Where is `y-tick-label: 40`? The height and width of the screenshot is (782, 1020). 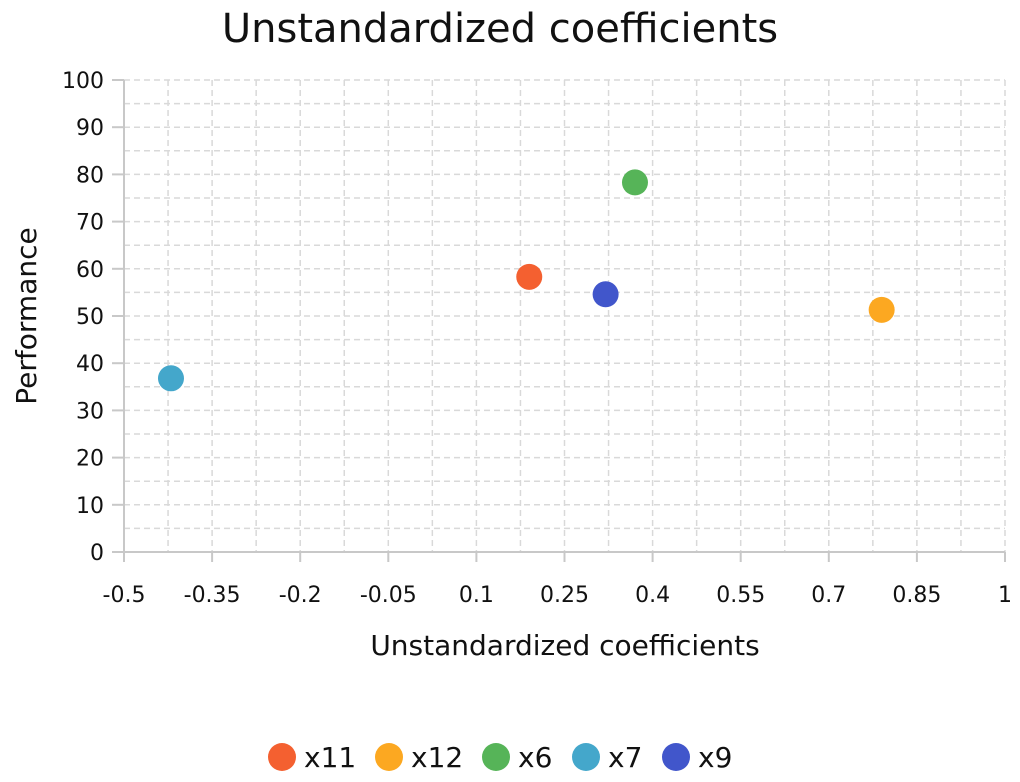 y-tick-label: 40 is located at coordinates (90, 364).